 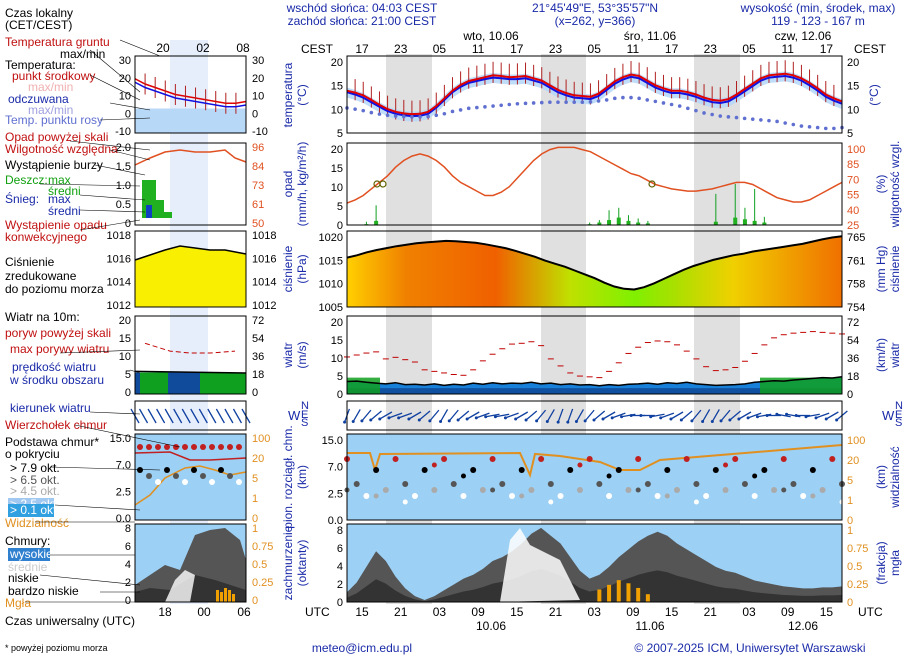 What do you see at coordinates (898, 415) in the screenshot?
I see `compass-e-right: E` at bounding box center [898, 415].